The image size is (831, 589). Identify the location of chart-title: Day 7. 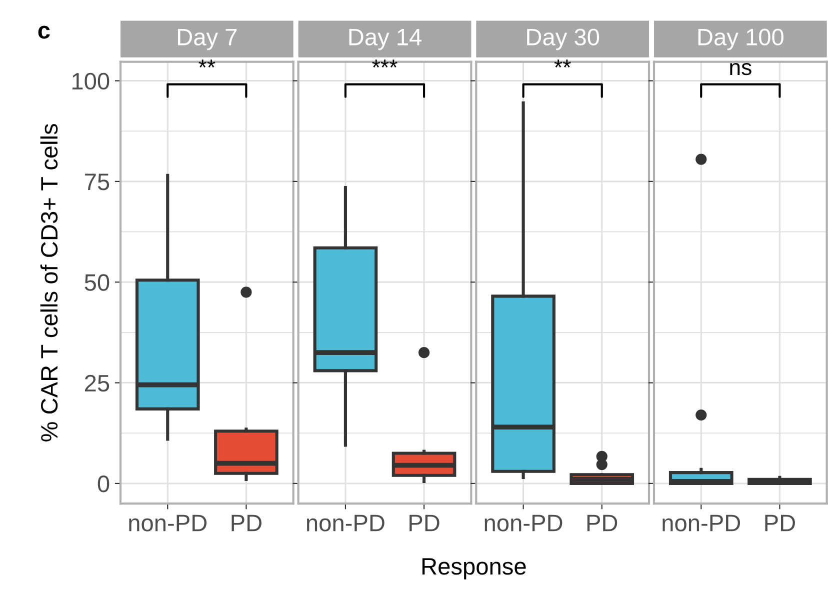
(207, 39).